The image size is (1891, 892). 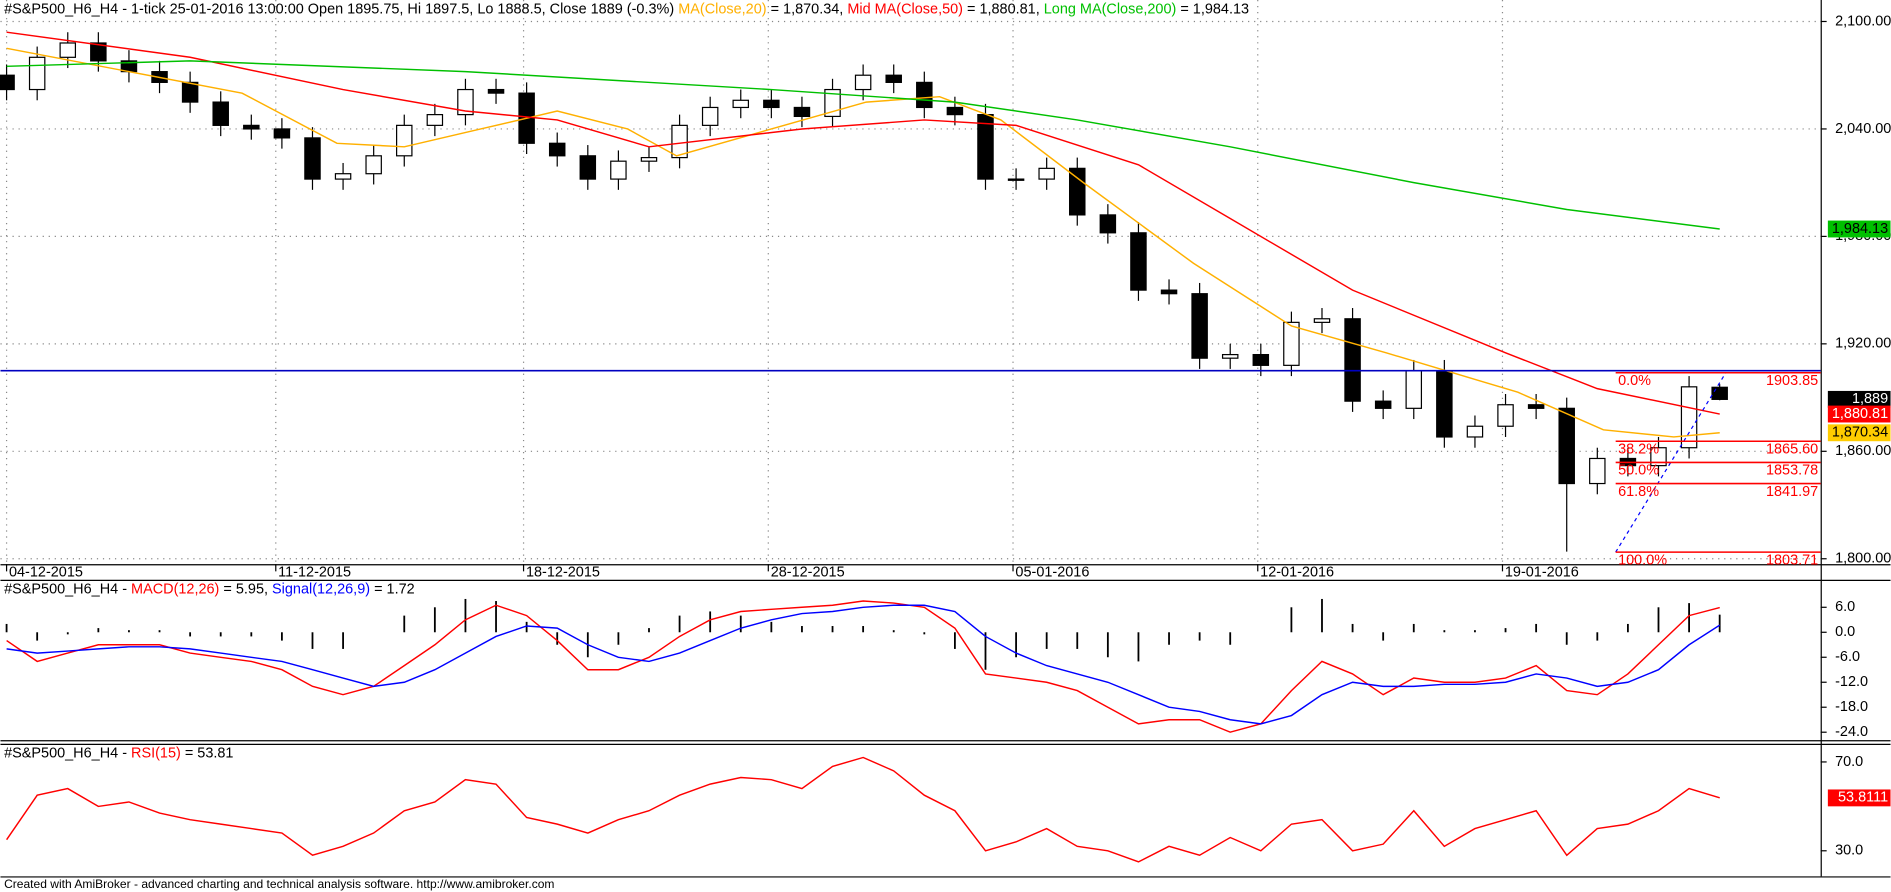 I want to click on price-marker-label: 53.8111, so click(x=1863, y=798).